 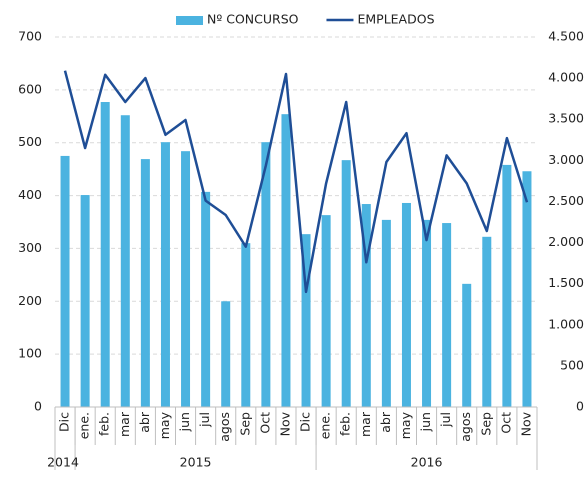 What do you see at coordinates (566, 200) in the screenshot?
I see `y2-tick-label: 2.500` at bounding box center [566, 200].